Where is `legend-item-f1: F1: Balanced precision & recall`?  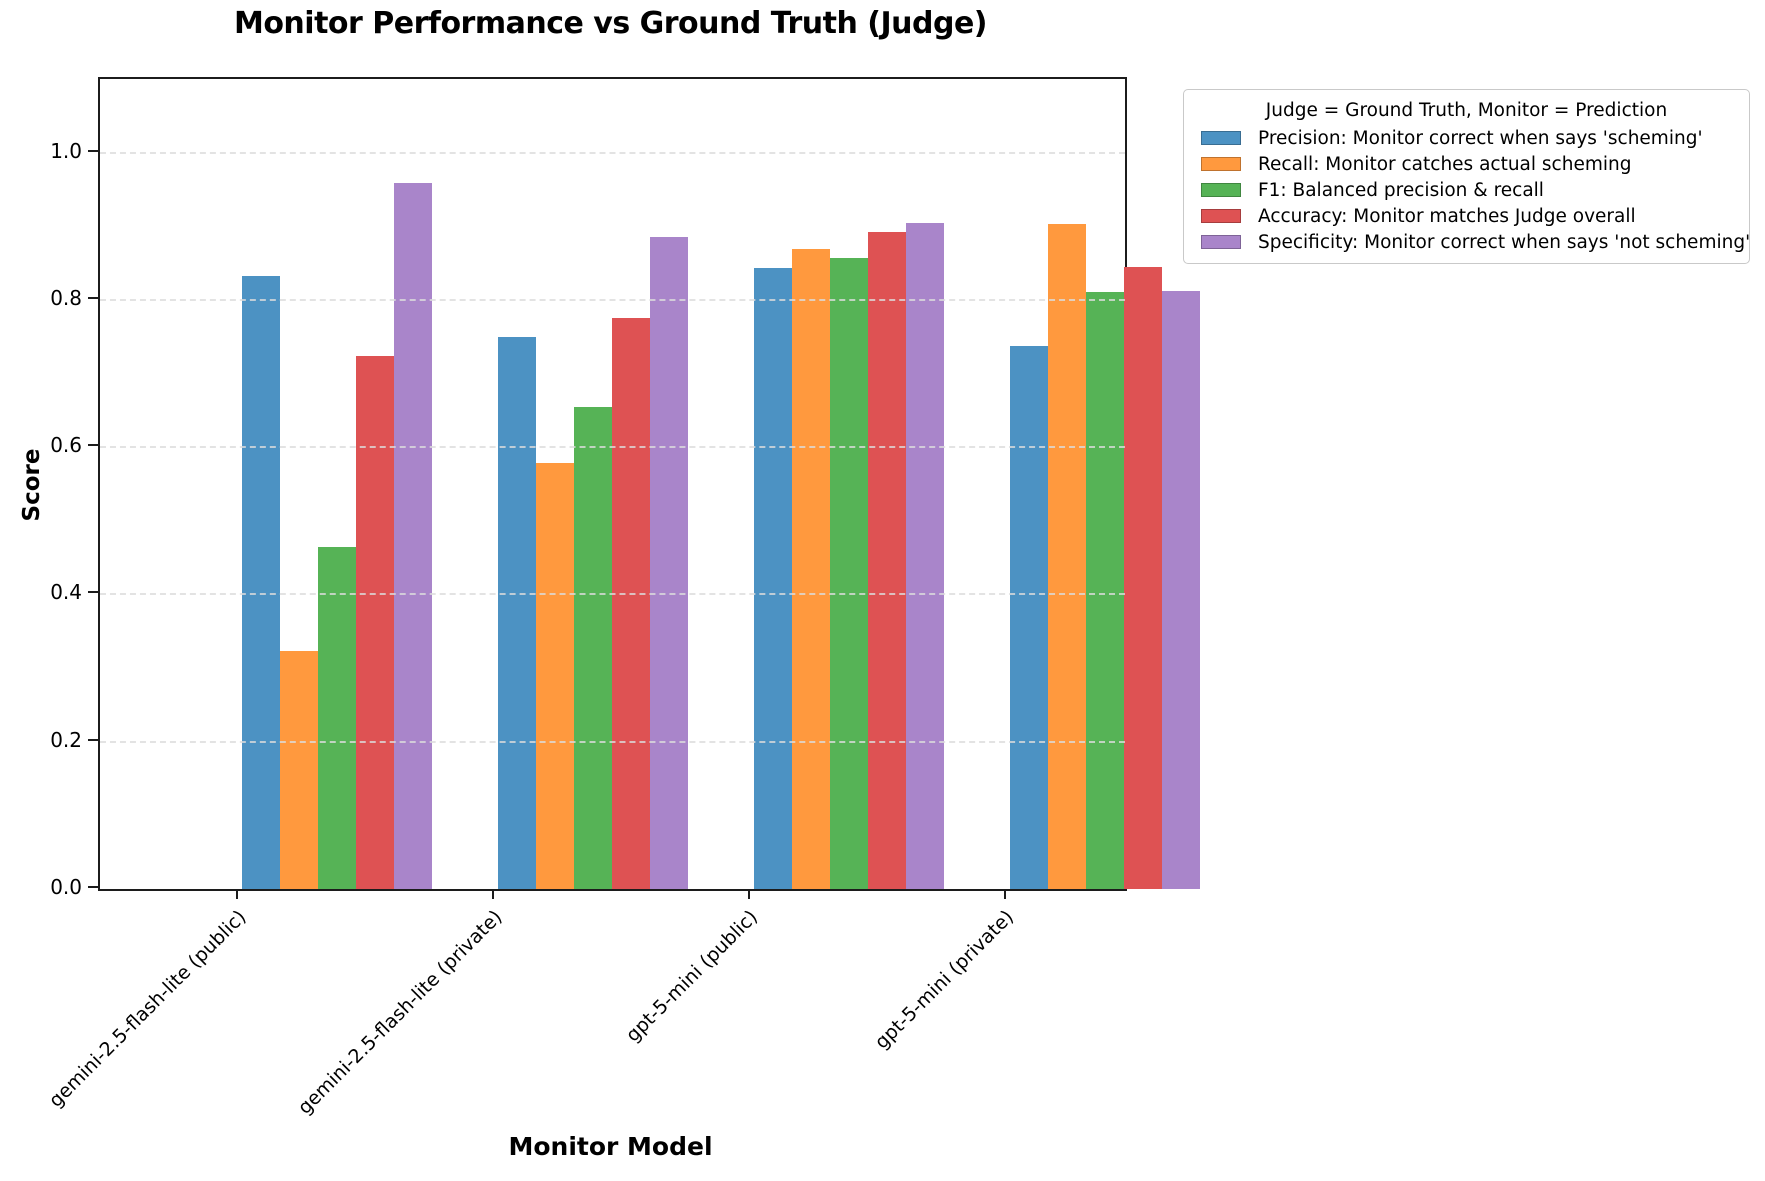
legend-item-f1: F1: Balanced precision & recall is located at coordinates (1466, 190).